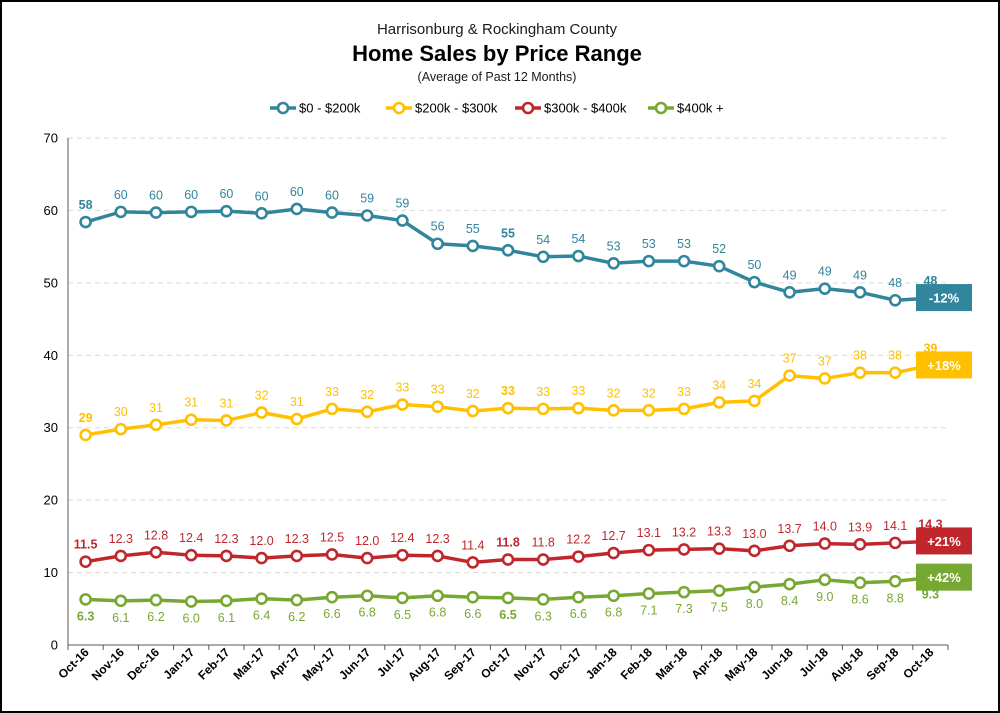 The image size is (1000, 713). Describe the element at coordinates (54, 645) in the screenshot. I see `y-tick-label: 0` at that location.